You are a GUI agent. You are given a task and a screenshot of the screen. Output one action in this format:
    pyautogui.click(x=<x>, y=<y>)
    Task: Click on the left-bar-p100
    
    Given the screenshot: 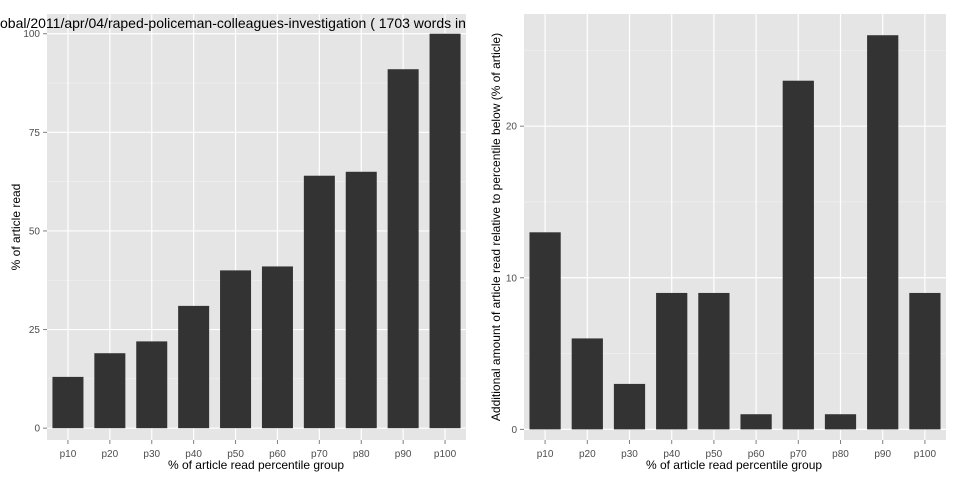 What is the action you would take?
    pyautogui.click(x=445, y=231)
    